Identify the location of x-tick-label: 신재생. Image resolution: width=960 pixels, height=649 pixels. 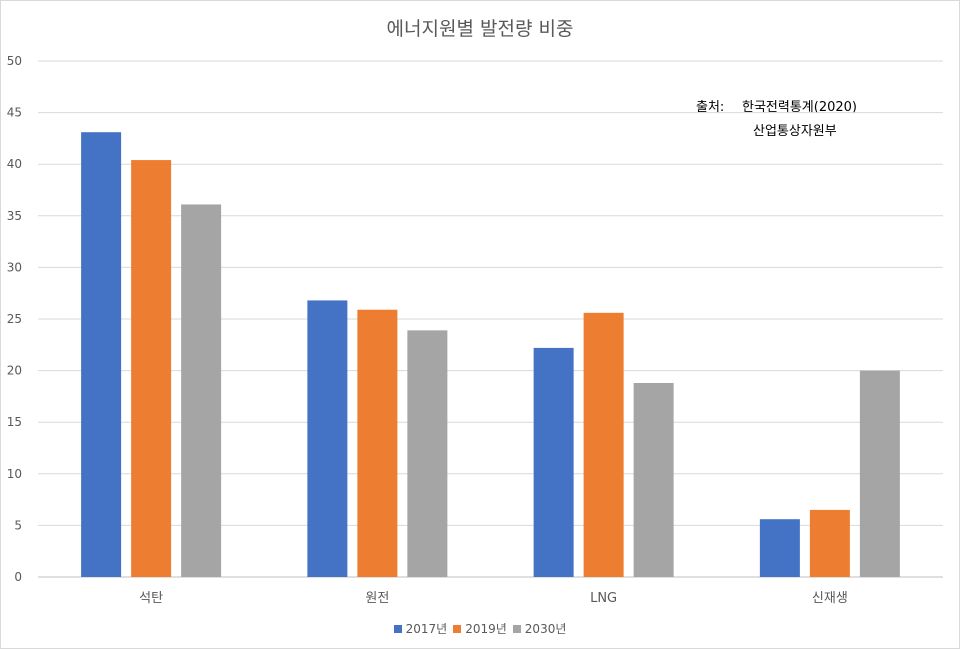
(830, 598).